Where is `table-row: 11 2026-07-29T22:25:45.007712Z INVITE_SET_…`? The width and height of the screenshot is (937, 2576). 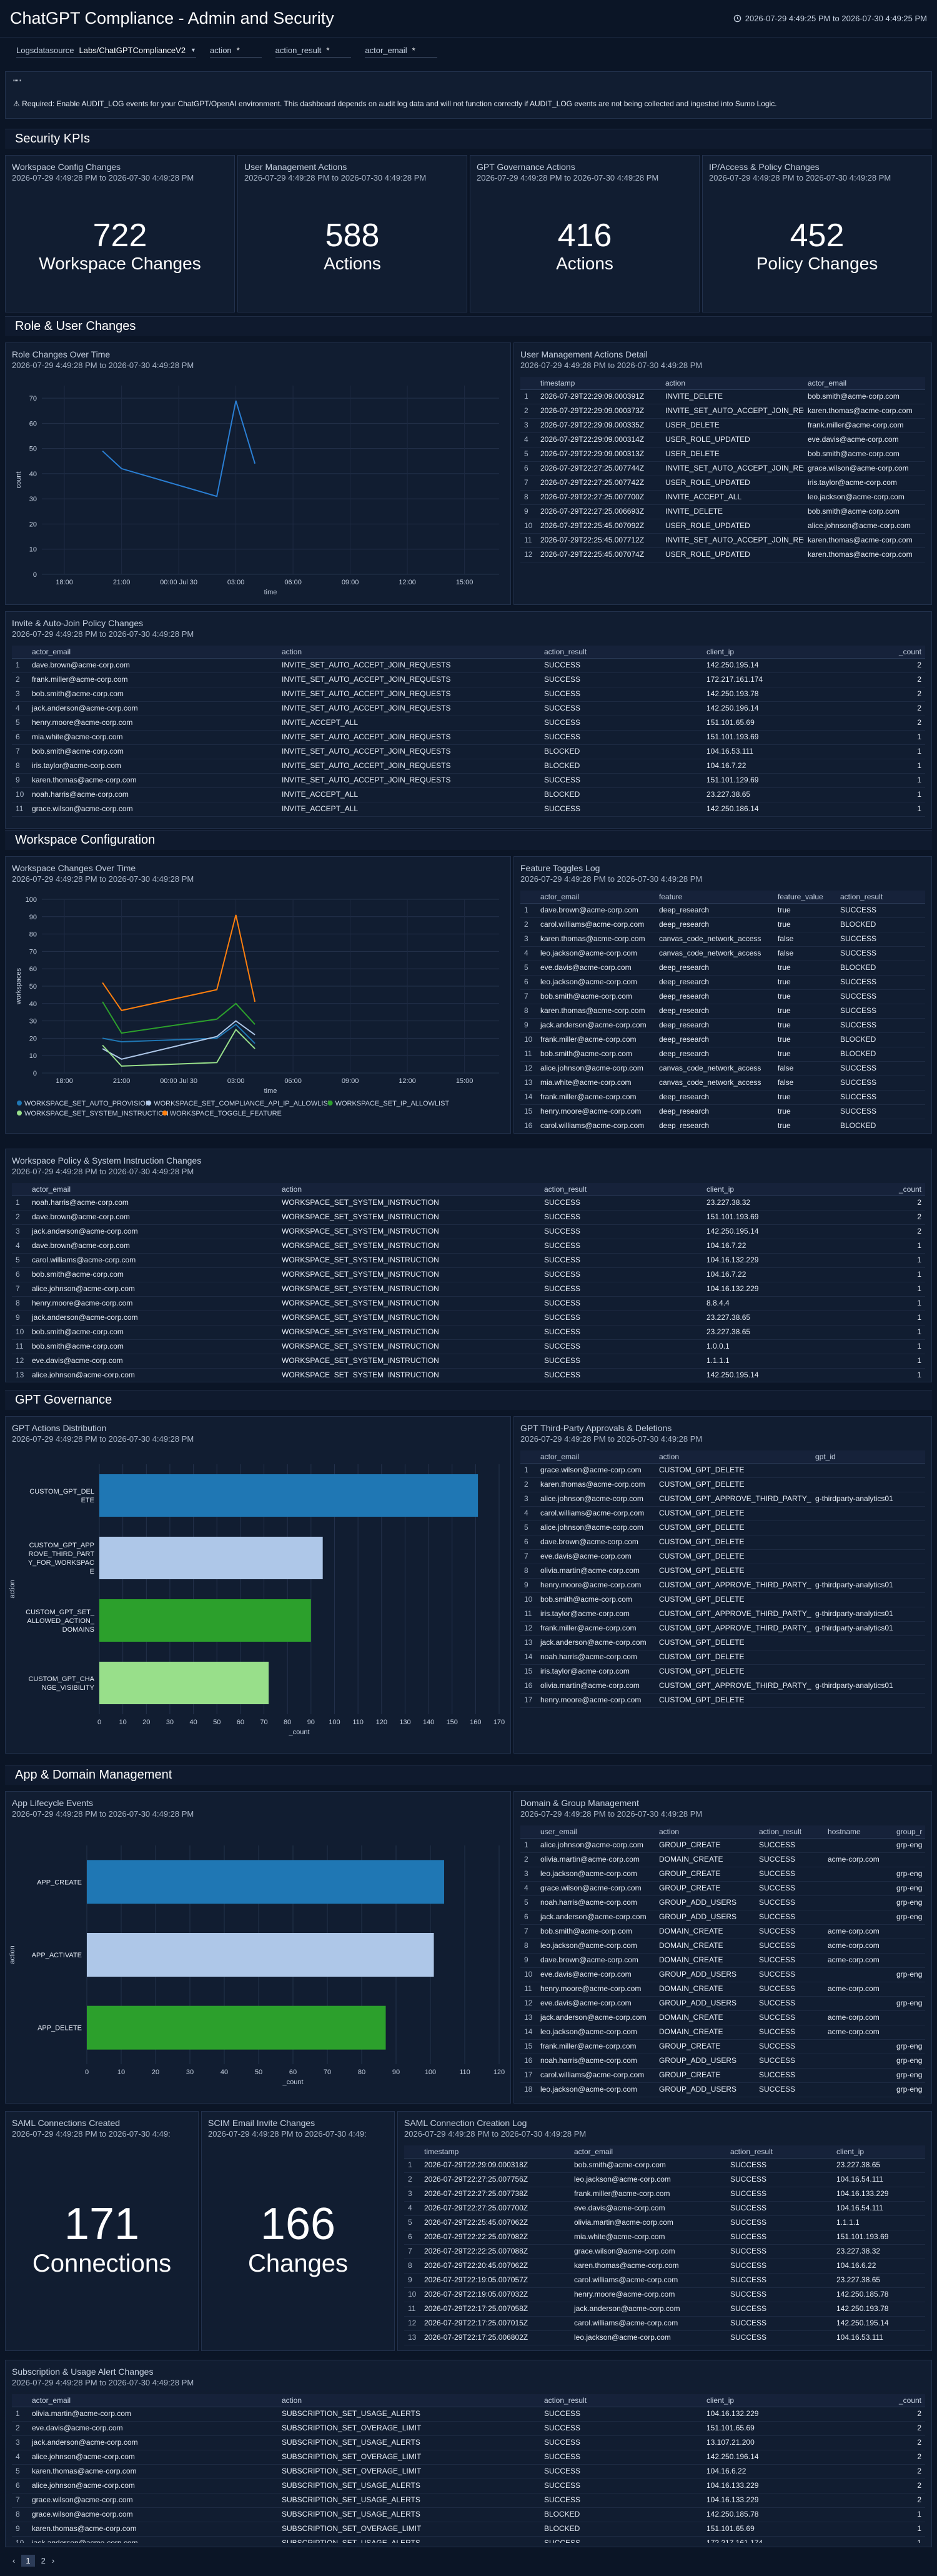 table-row: 11 2026-07-29T22:25:45.007712Z INVITE_SET_… is located at coordinates (722, 540).